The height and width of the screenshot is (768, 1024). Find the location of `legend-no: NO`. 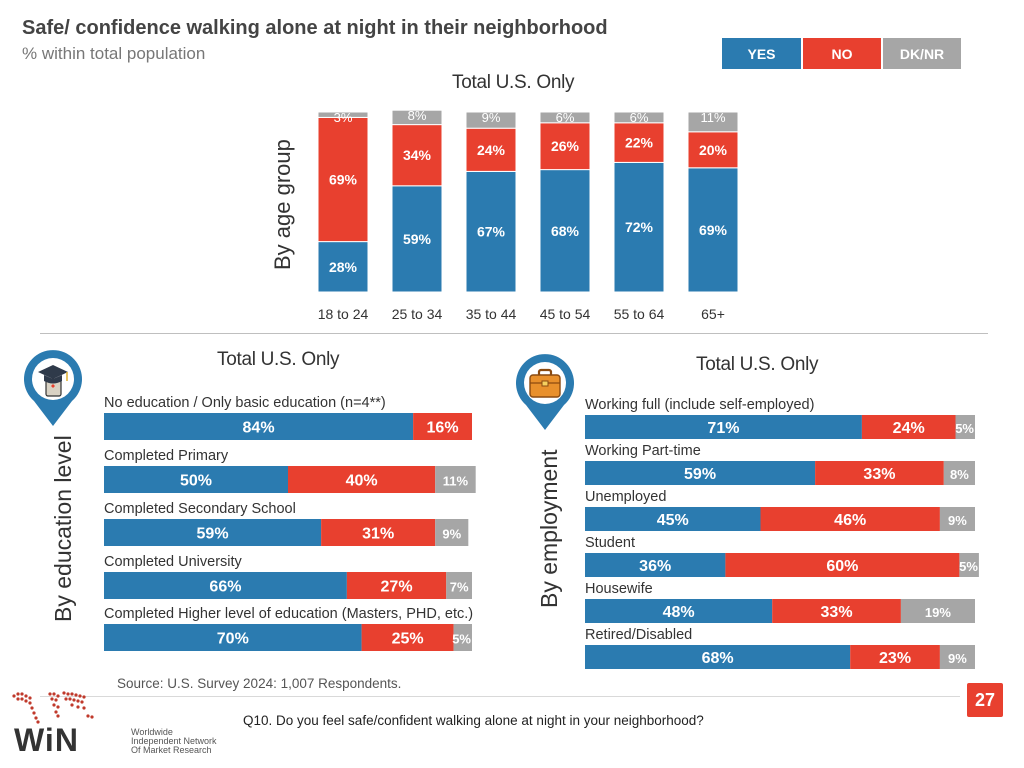

legend-no: NO is located at coordinates (842, 53).